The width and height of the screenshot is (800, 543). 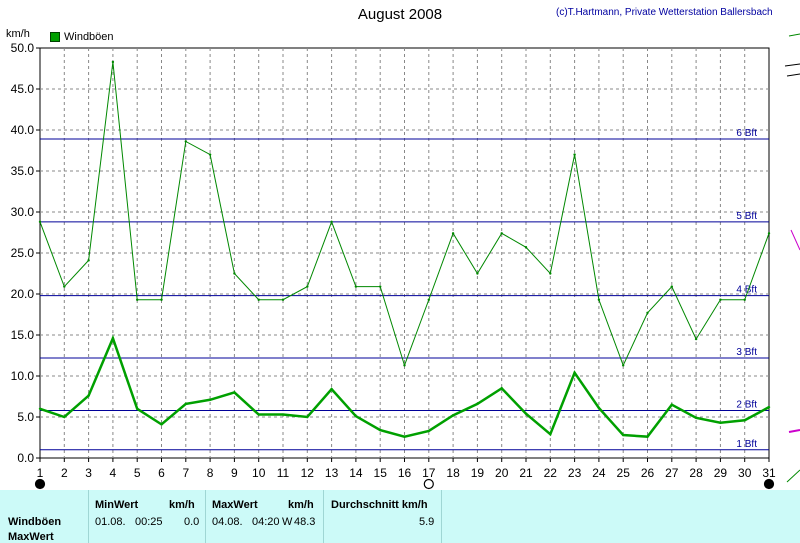 I want to click on max-unit: km/h, so click(x=301, y=505).